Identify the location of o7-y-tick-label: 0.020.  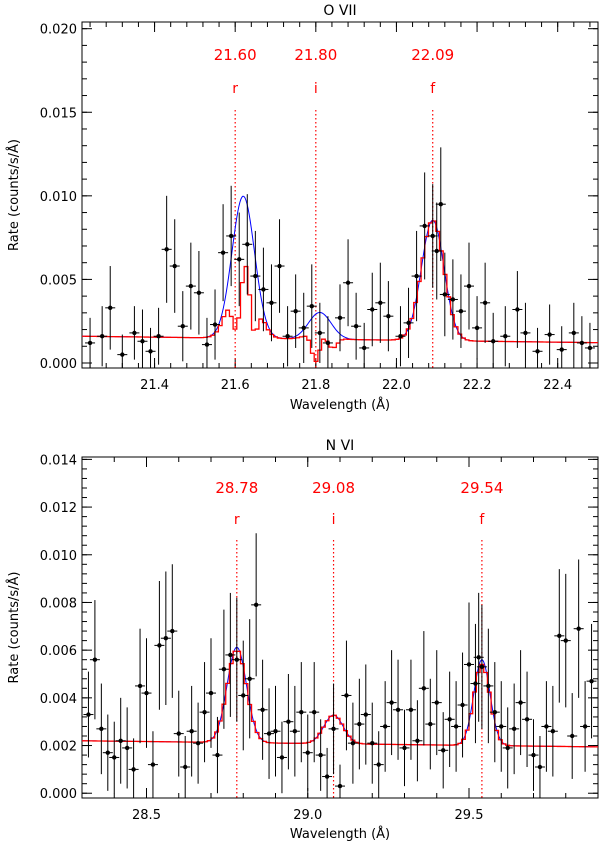
(58, 30).